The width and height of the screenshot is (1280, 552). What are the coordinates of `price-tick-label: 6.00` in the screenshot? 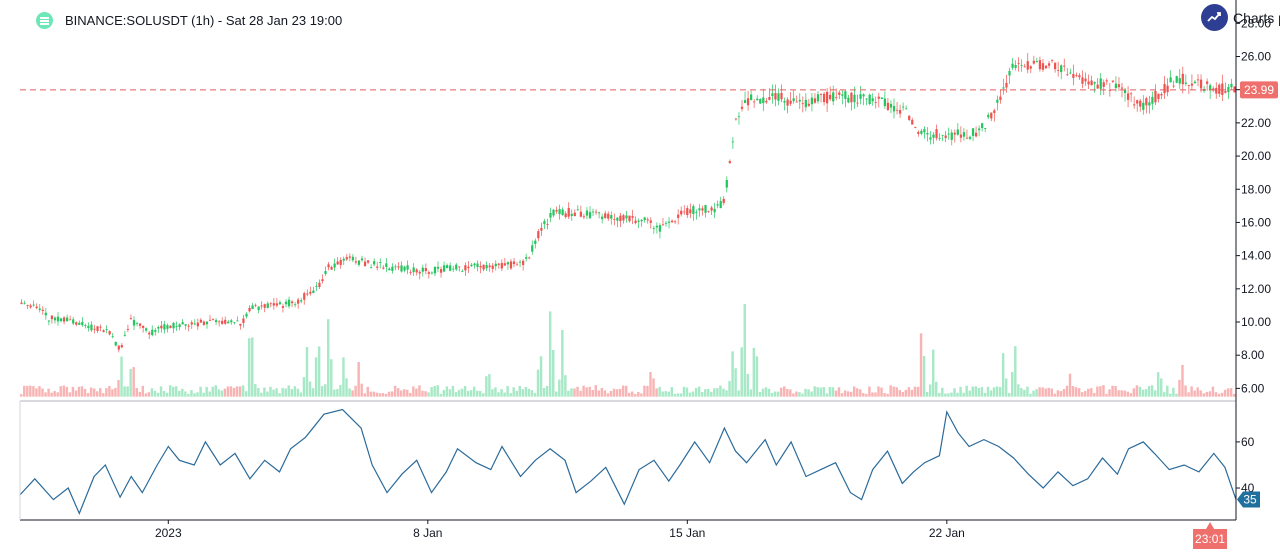 It's located at (1253, 388).